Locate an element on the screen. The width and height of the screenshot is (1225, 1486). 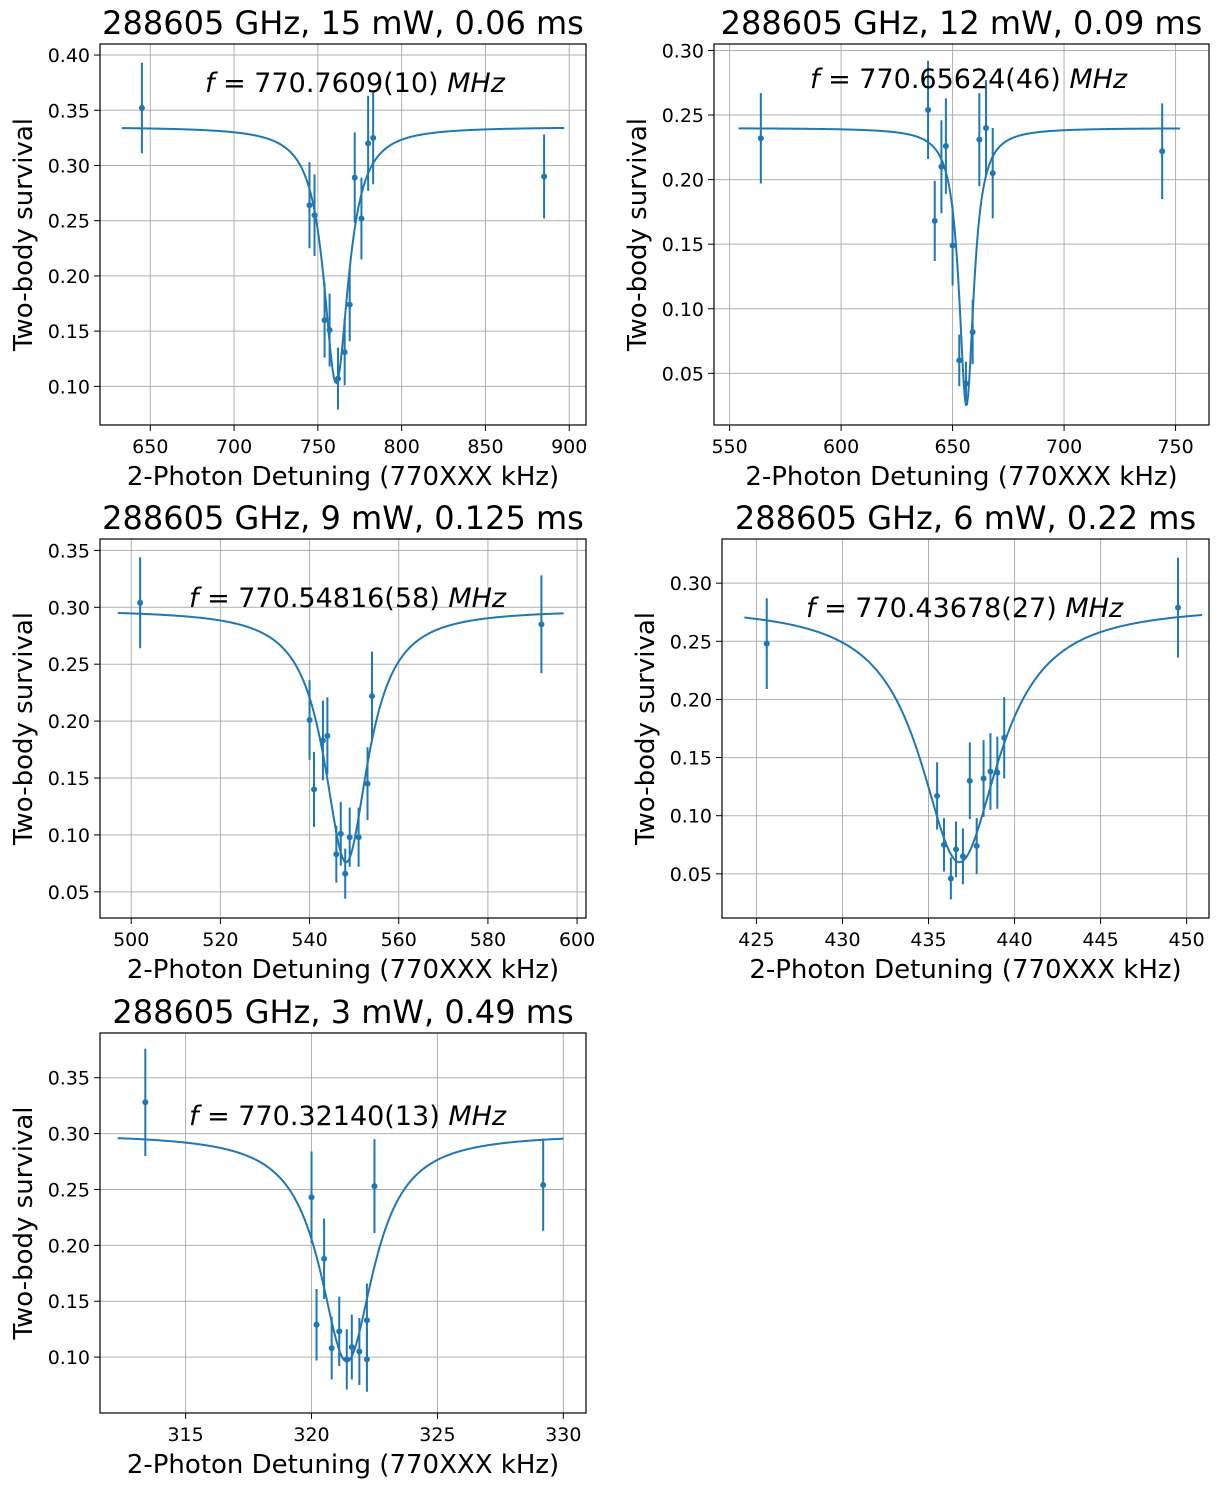
x-tick-label: 550 is located at coordinates (729, 447).